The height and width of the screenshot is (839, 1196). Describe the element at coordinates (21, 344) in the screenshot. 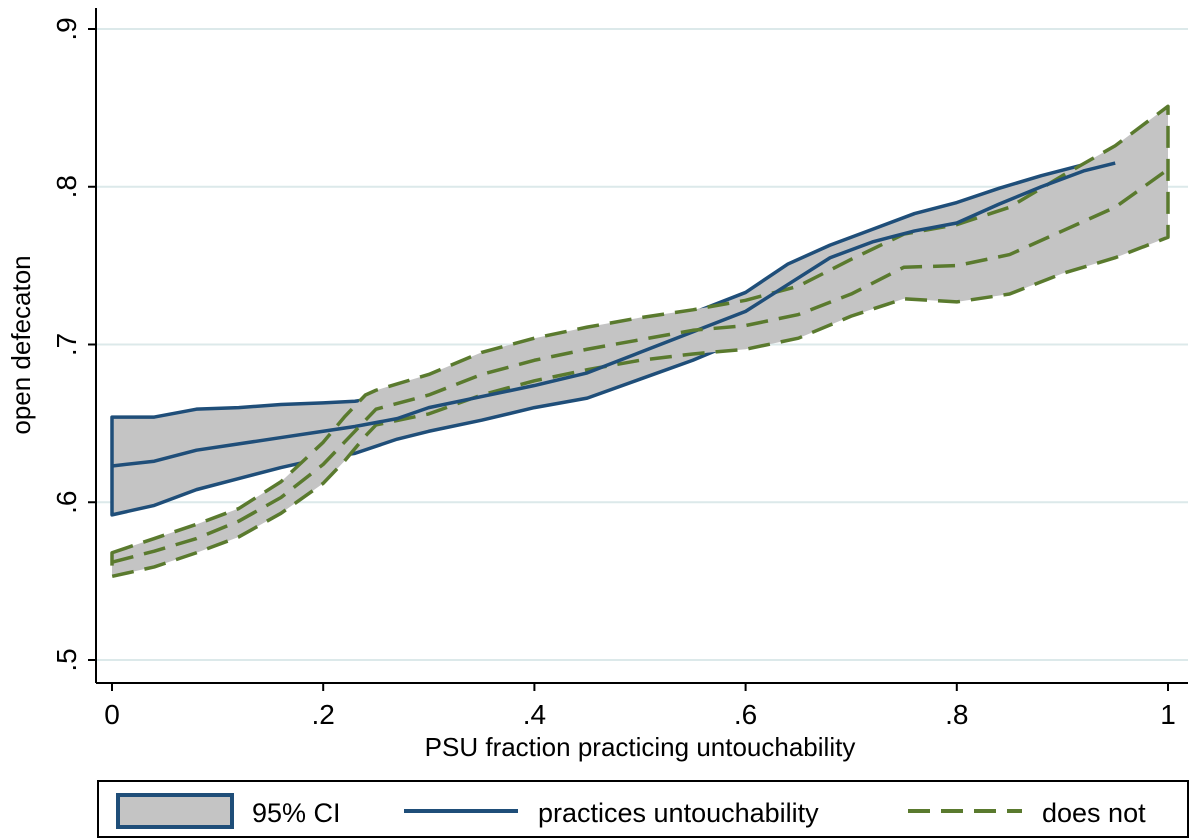

I see `y-axis-title: open defecaton` at that location.